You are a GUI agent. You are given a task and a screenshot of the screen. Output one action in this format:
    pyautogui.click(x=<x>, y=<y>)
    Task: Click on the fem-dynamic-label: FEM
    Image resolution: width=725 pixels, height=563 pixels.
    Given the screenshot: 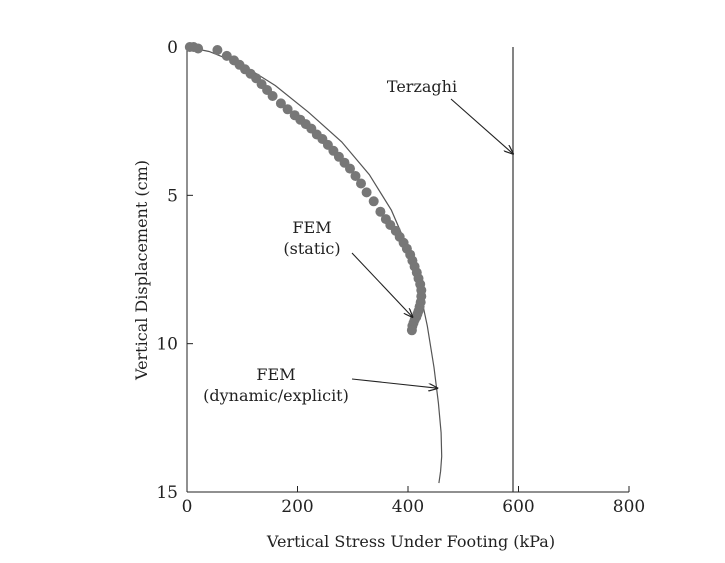 What is the action you would take?
    pyautogui.click(x=275, y=374)
    